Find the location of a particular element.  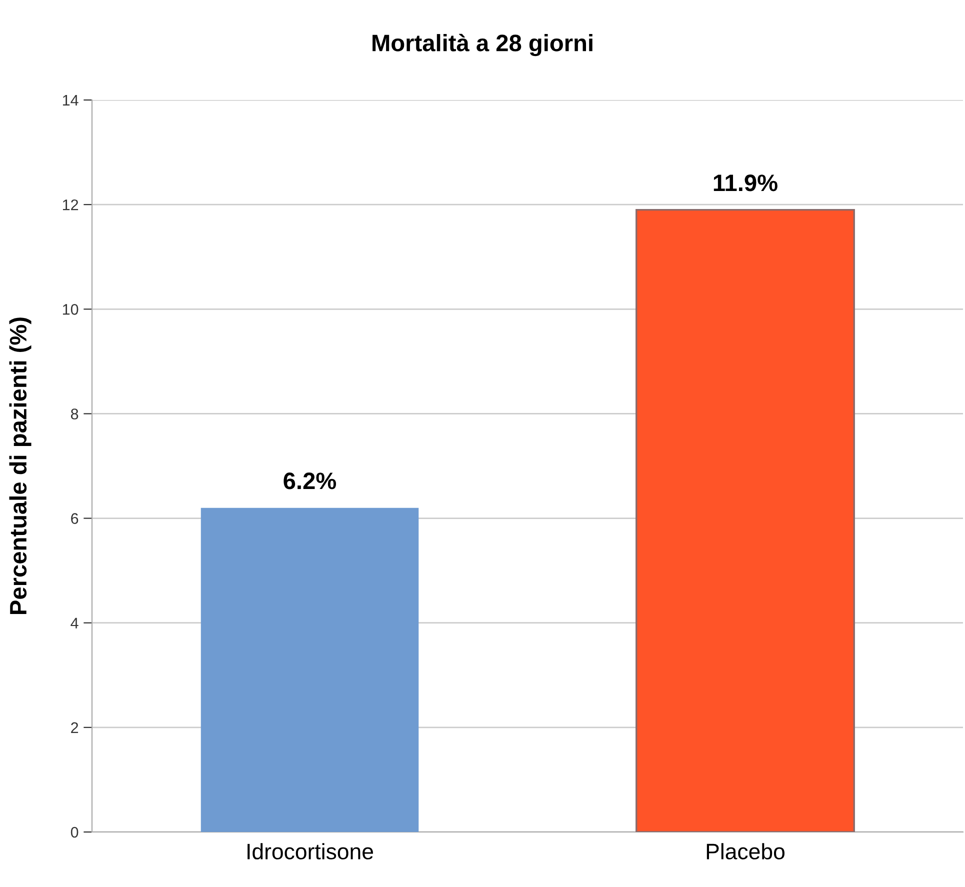

y-tick-label: 10 is located at coordinates (70, 309).